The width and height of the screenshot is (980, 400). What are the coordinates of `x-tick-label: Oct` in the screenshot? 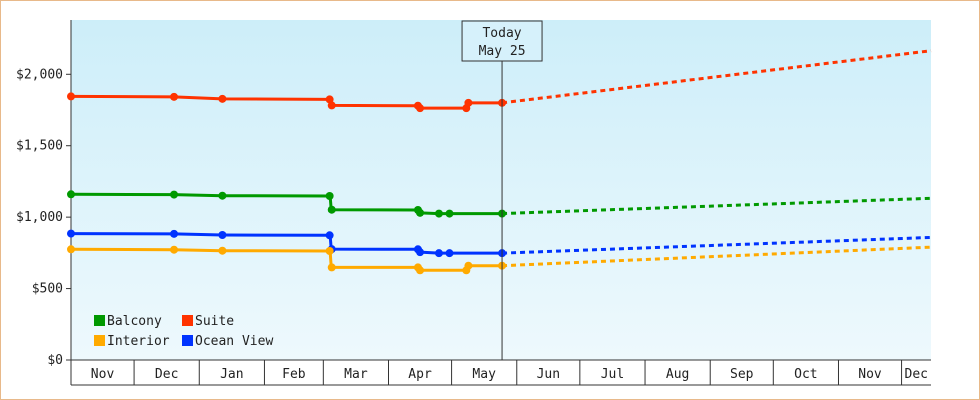 It's located at (805, 374).